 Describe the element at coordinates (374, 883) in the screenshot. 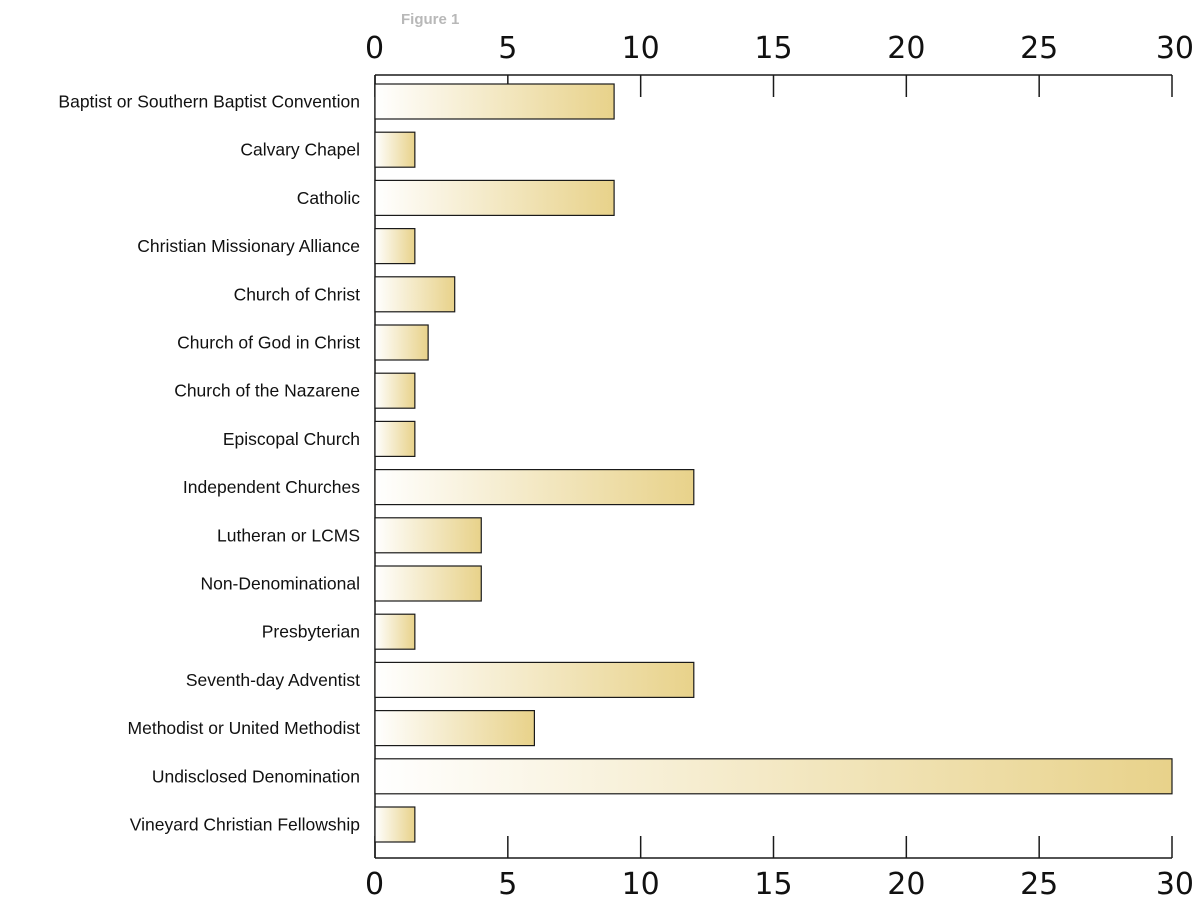

I see `bottom-tick-label: 0` at that location.